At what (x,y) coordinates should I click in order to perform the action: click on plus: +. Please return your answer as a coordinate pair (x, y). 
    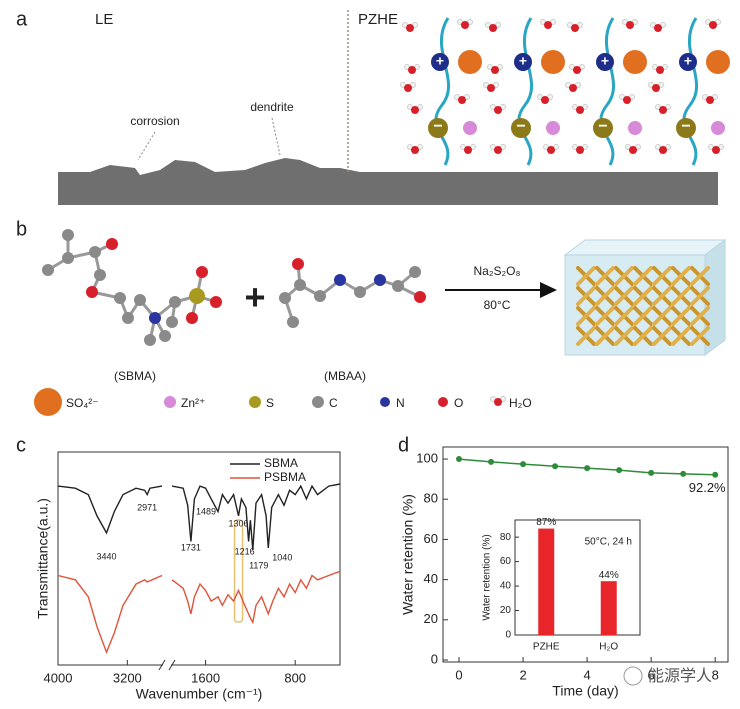
    Looking at the image, I should click on (254, 297).